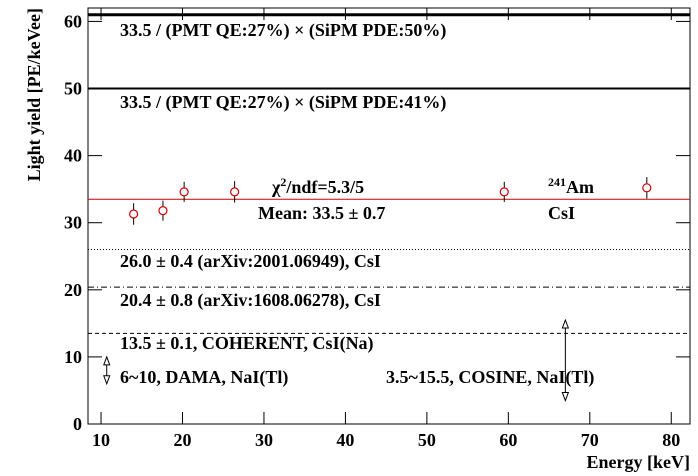 This screenshot has height=476, width=698. Describe the element at coordinates (580, 187) in the screenshot. I see `annotation-part: Am` at that location.